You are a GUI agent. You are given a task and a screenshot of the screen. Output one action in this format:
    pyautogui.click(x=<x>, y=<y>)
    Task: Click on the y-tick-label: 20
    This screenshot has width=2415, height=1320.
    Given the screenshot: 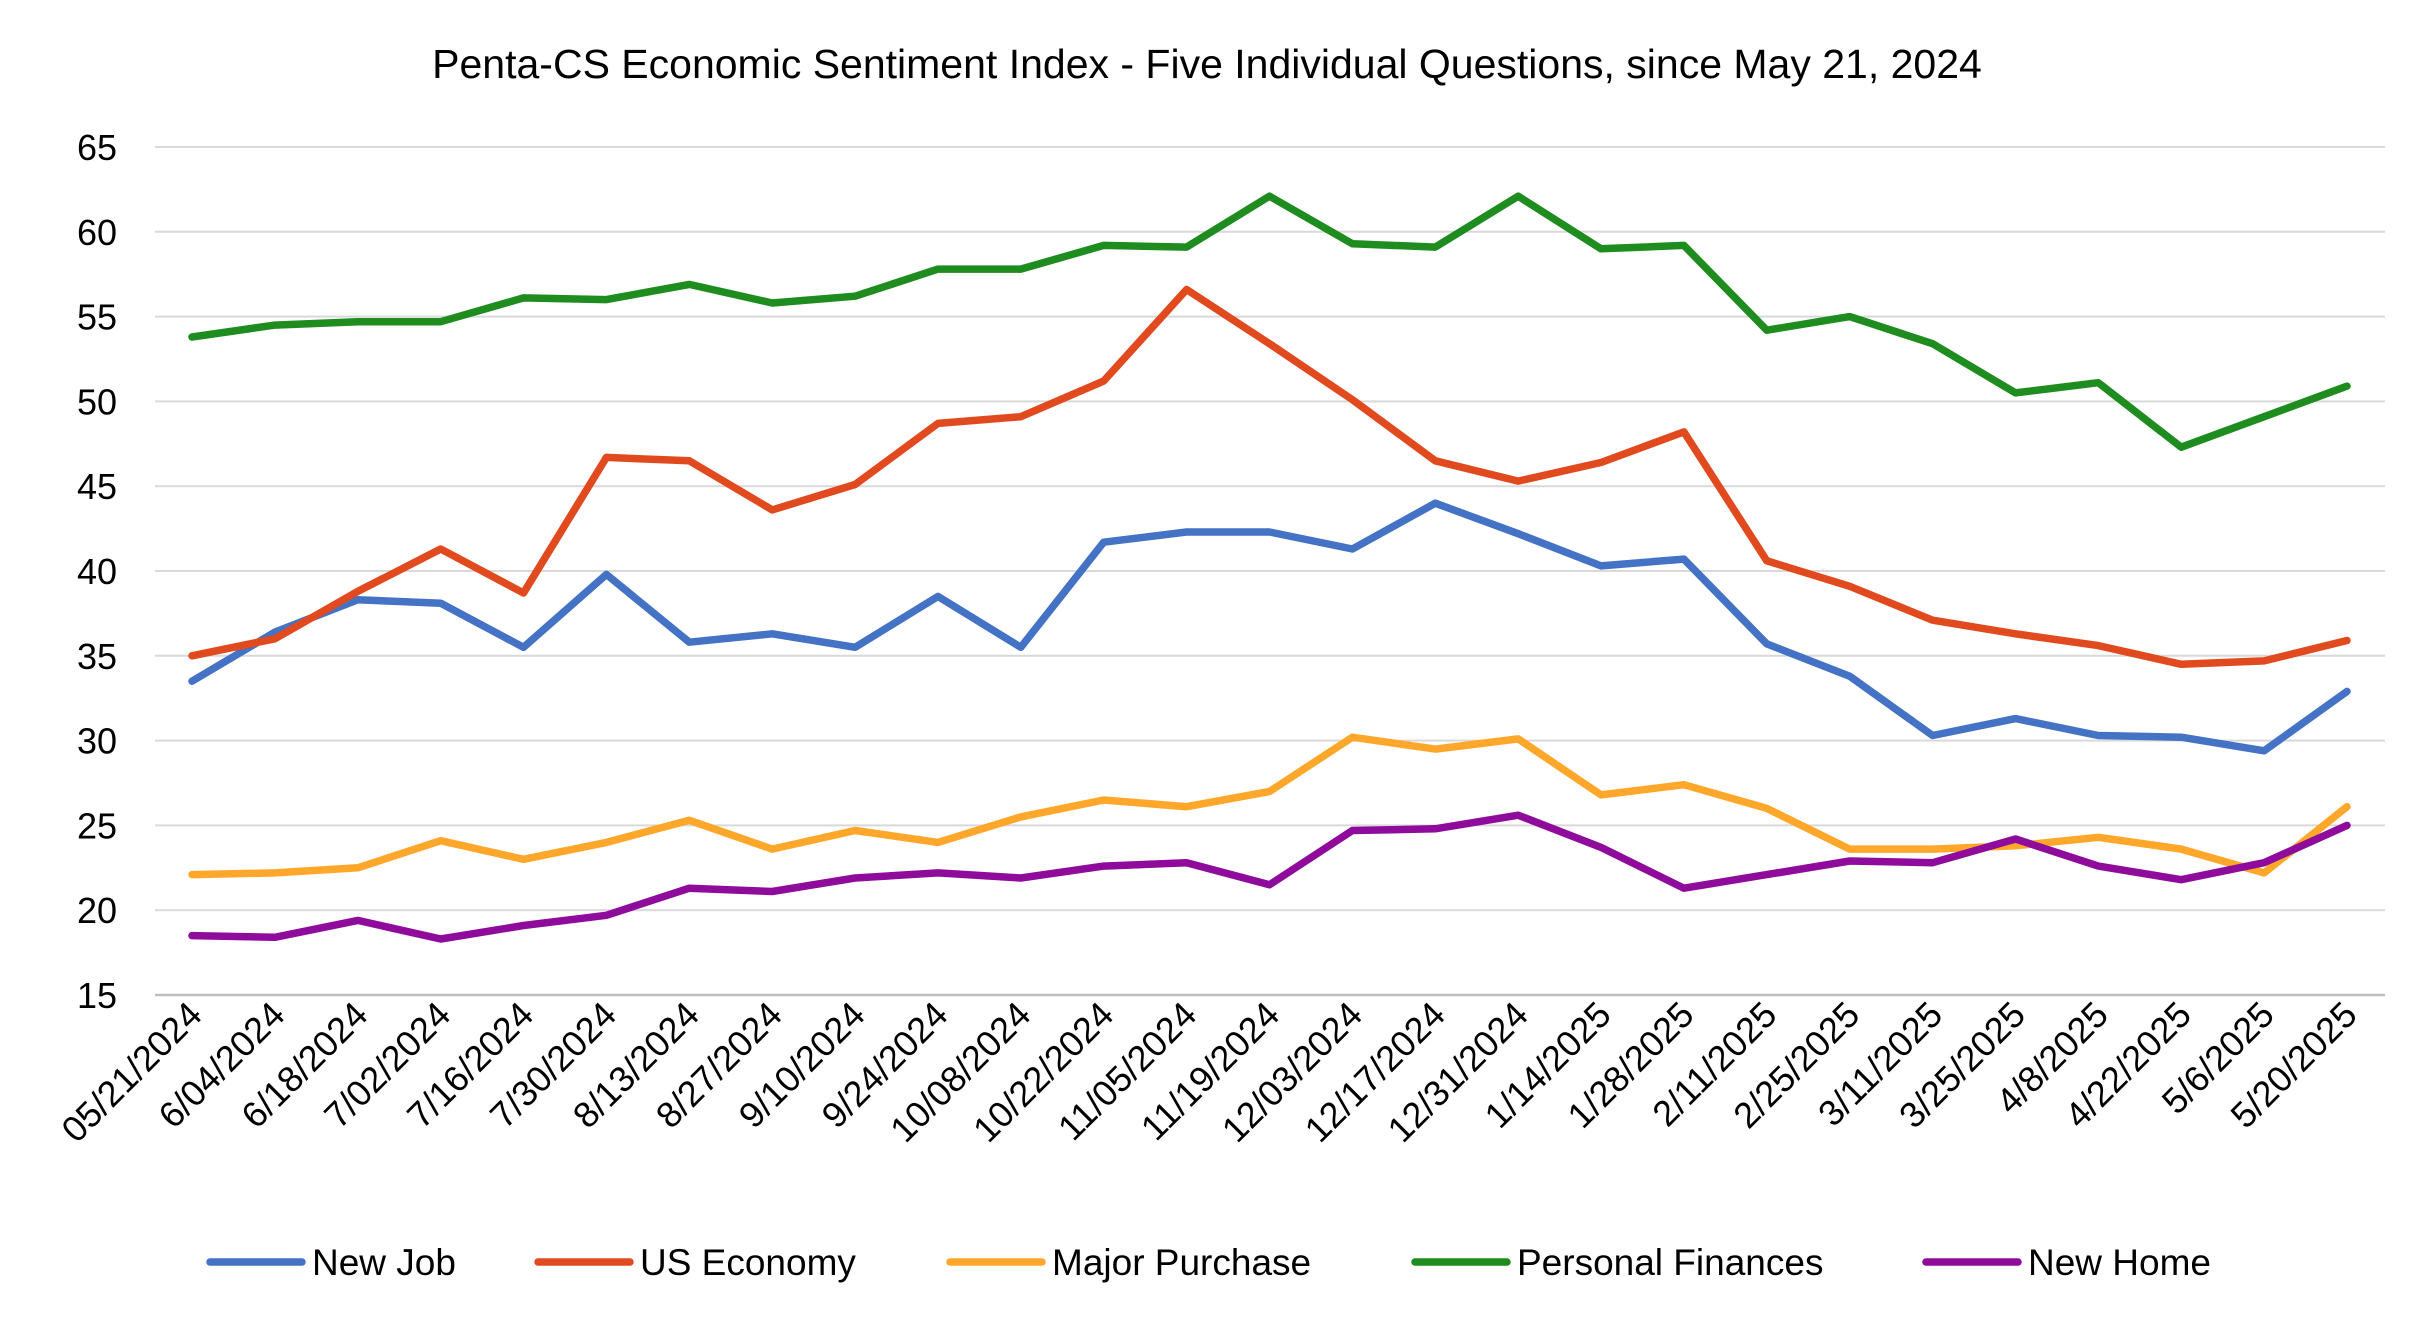 What is the action you would take?
    pyautogui.click(x=97, y=910)
    